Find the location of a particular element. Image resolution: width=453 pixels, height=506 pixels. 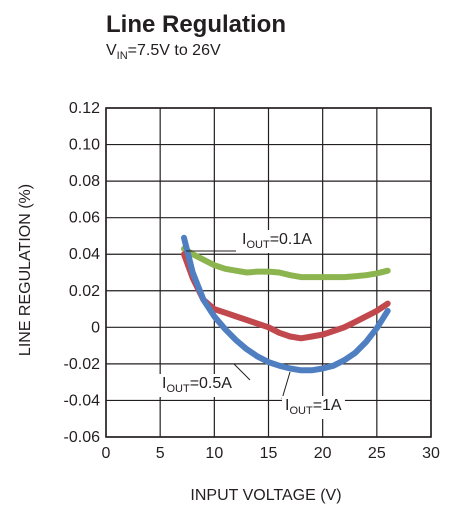

series-label: IOUT=0.5A is located at coordinates (197, 385).